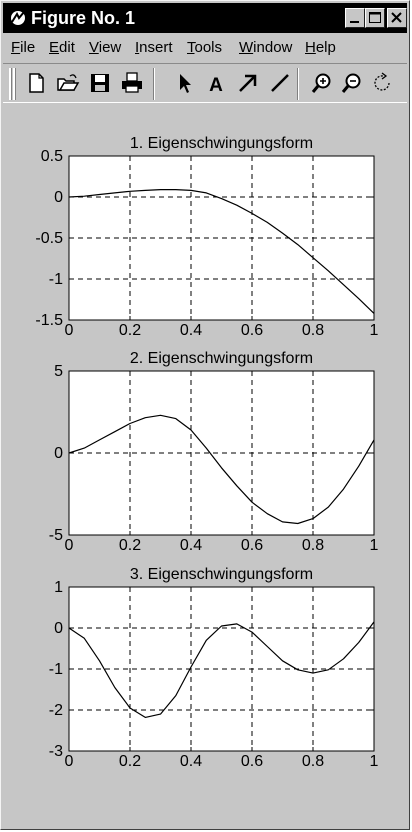  What do you see at coordinates (83, 18) in the screenshot?
I see `window-title: Figure No. 1` at bounding box center [83, 18].